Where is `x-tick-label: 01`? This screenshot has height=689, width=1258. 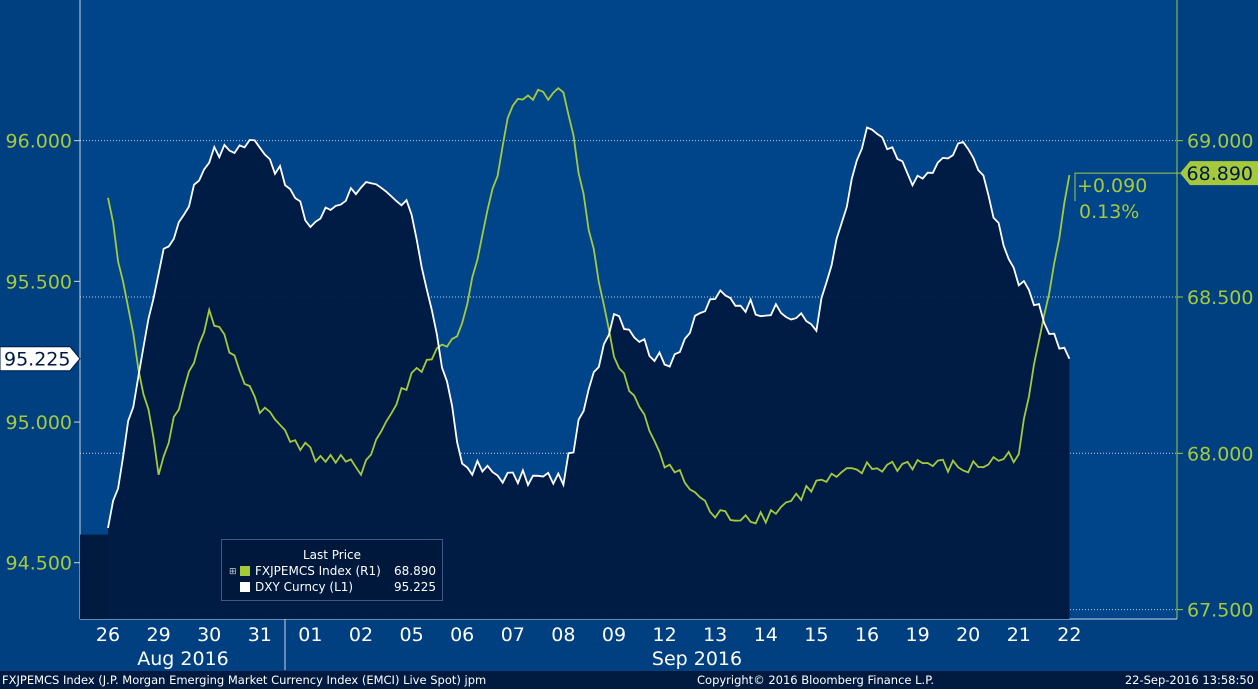
x-tick-label: 01 is located at coordinates (310, 635).